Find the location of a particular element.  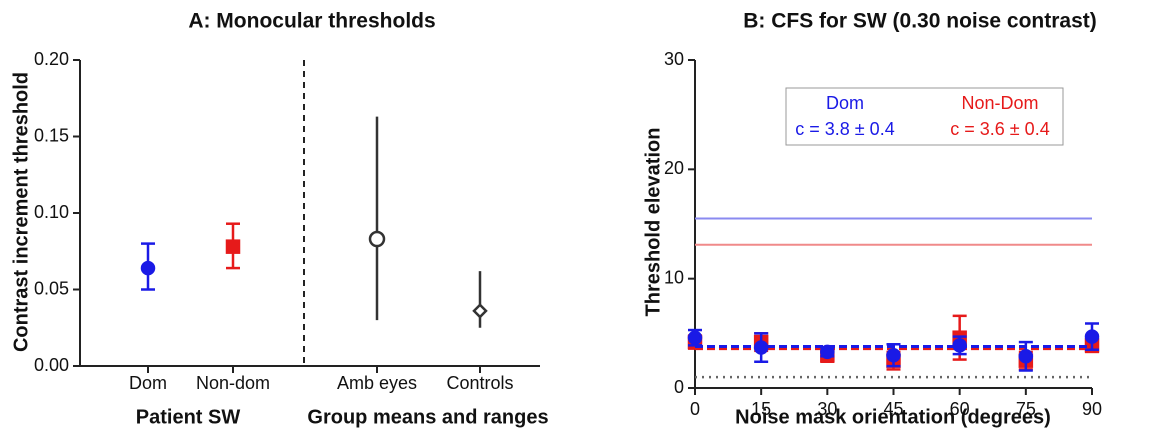

x-tick-label: 45 is located at coordinates (893, 409).